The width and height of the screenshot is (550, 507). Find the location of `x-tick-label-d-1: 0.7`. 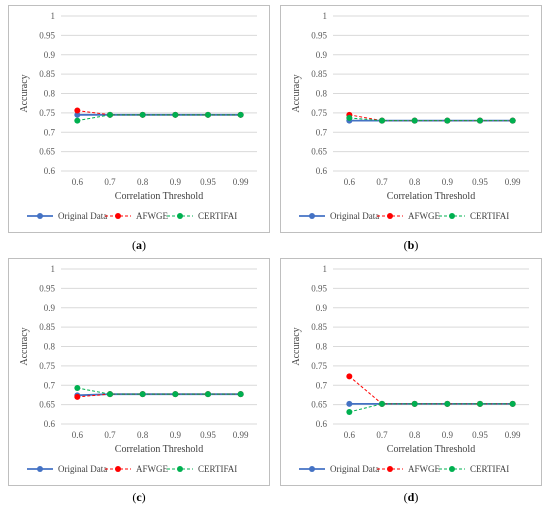

x-tick-label-d-1: 0.7 is located at coordinates (382, 435).